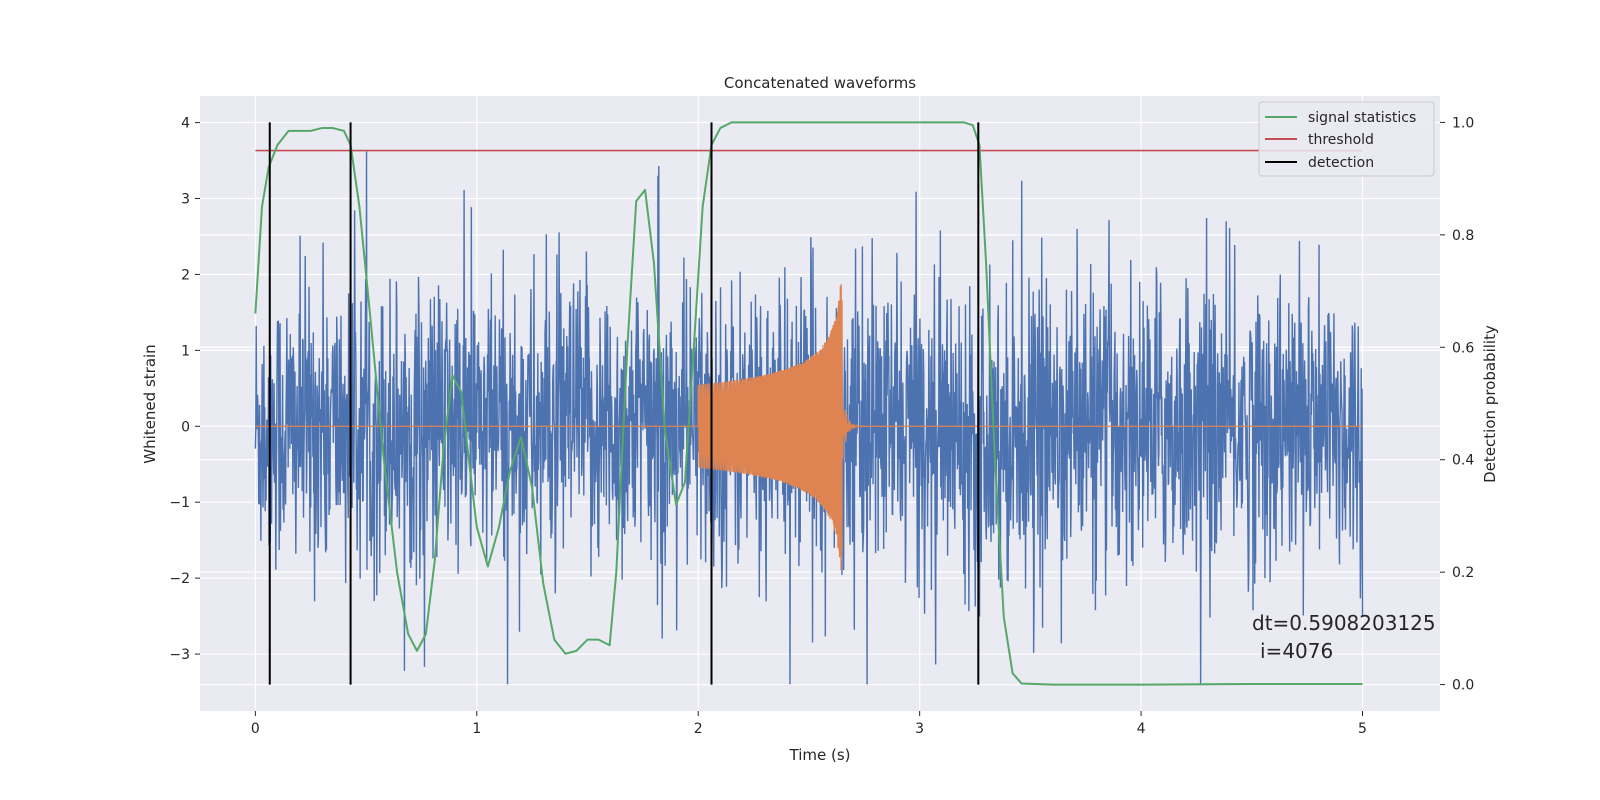 Image resolution: width=1600 pixels, height=800 pixels. What do you see at coordinates (179, 503) in the screenshot?
I see `y-left-tick-label: −1` at bounding box center [179, 503].